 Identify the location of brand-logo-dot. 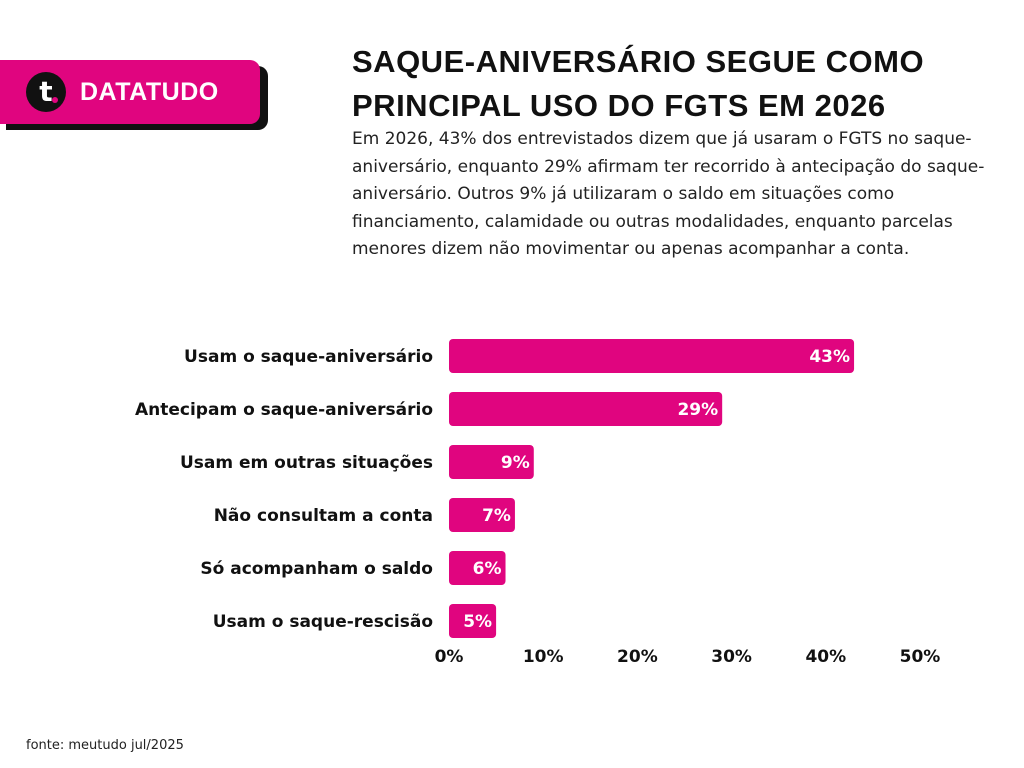
(55, 100).